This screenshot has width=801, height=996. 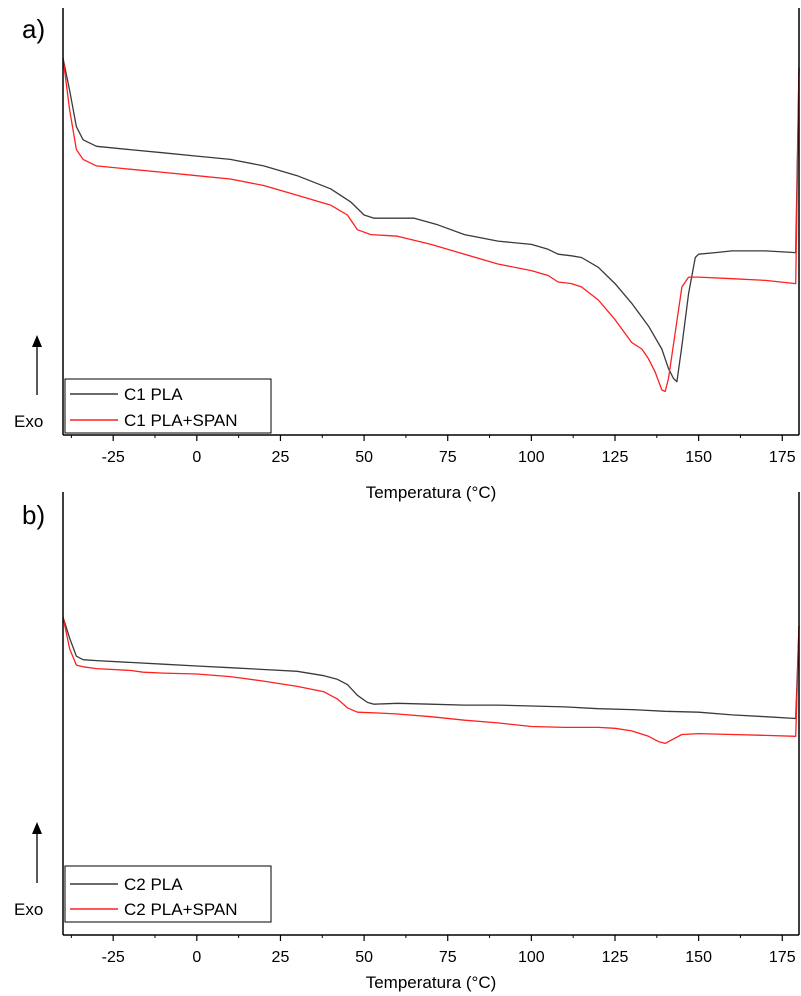 I want to click on series-lines, so click(x=431, y=680).